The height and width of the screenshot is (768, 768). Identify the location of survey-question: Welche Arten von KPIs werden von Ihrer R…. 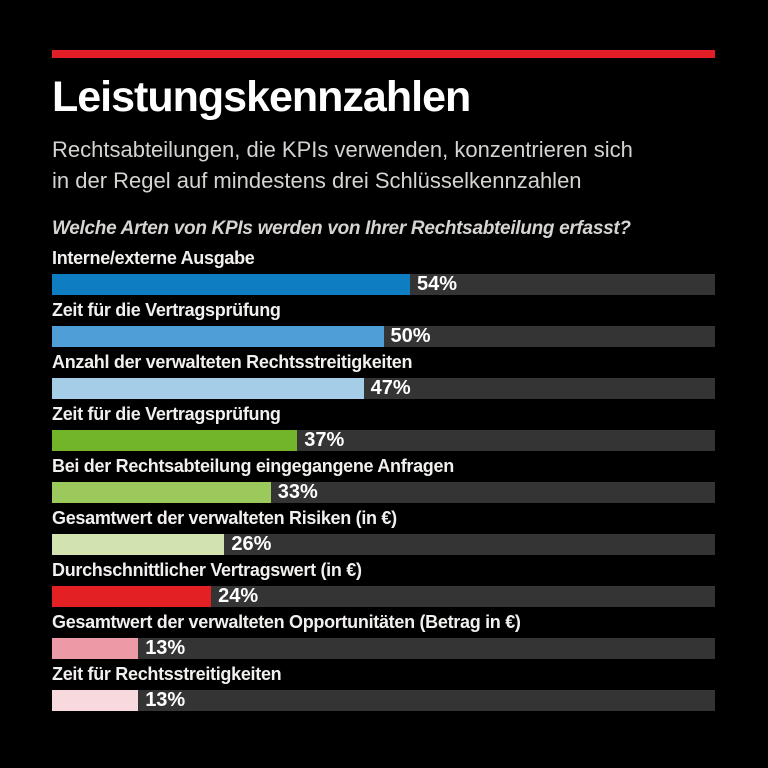
(341, 228).